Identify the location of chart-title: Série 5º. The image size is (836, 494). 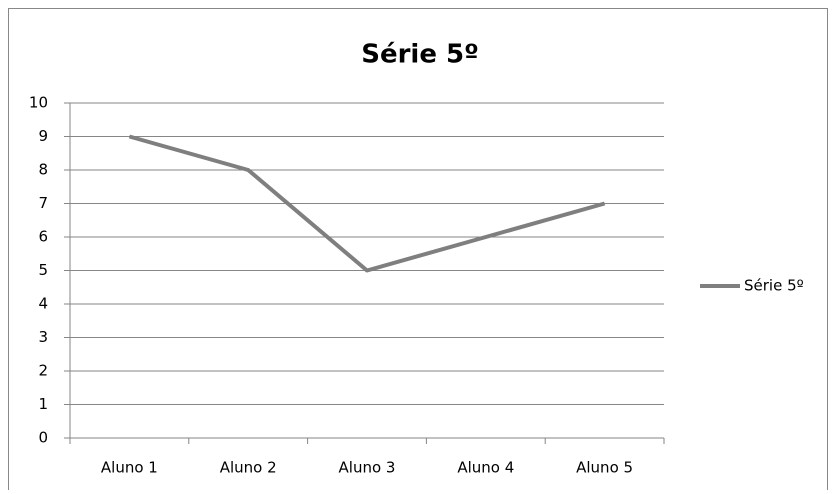
(420, 55).